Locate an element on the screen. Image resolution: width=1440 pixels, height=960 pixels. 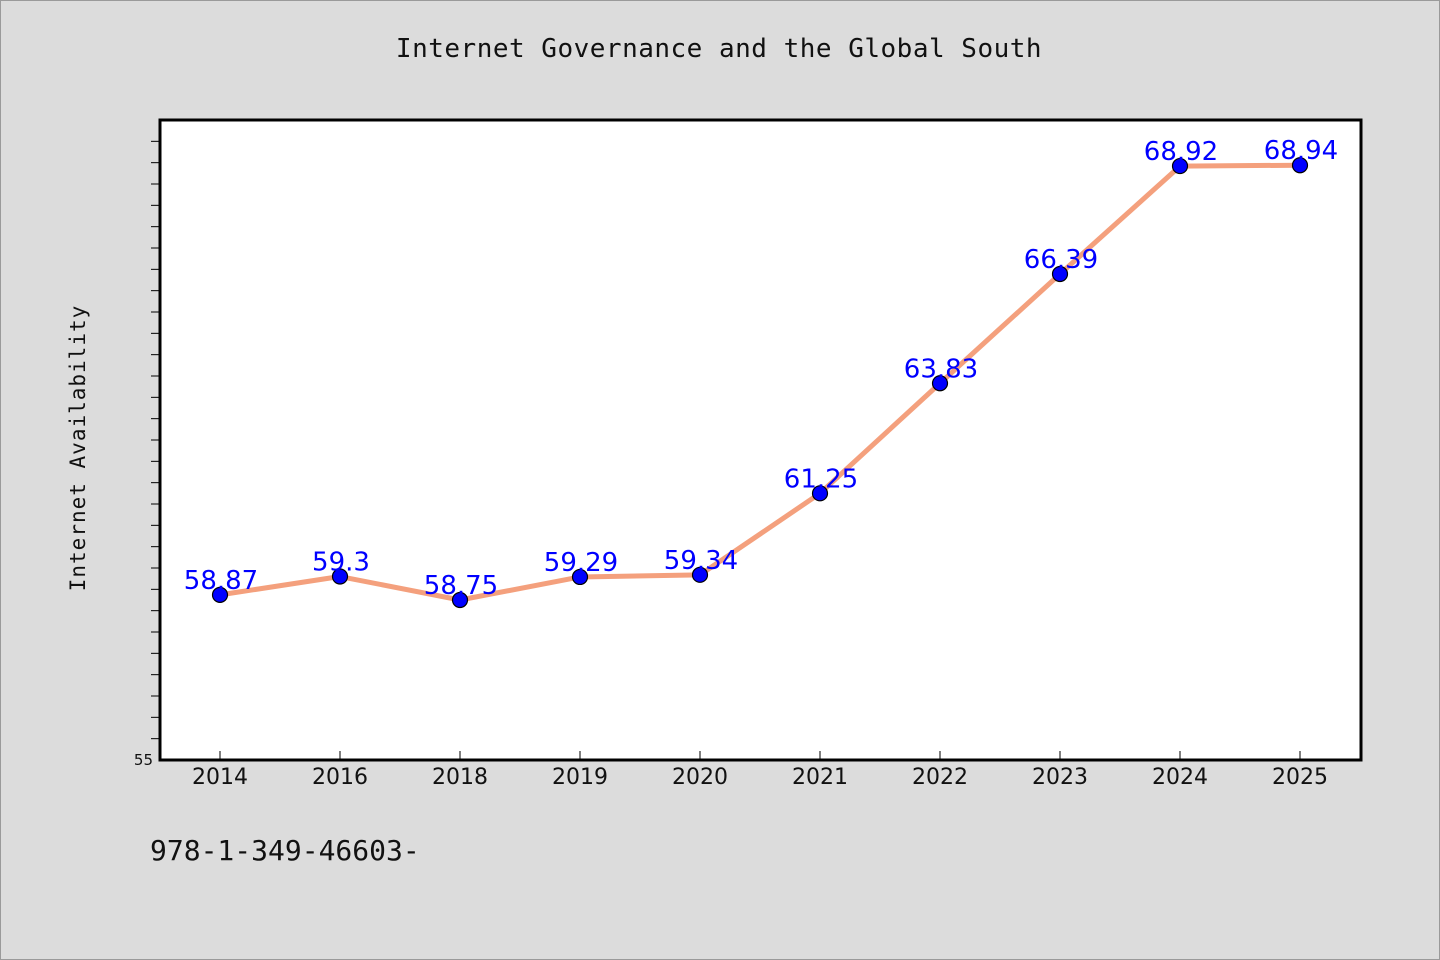
x-tick-label: 2014 is located at coordinates (220, 777).